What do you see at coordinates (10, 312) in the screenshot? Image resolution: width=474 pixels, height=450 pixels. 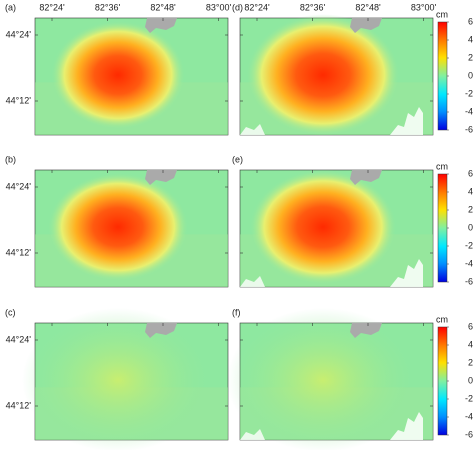 I see `panel-label: (c)` at bounding box center [10, 312].